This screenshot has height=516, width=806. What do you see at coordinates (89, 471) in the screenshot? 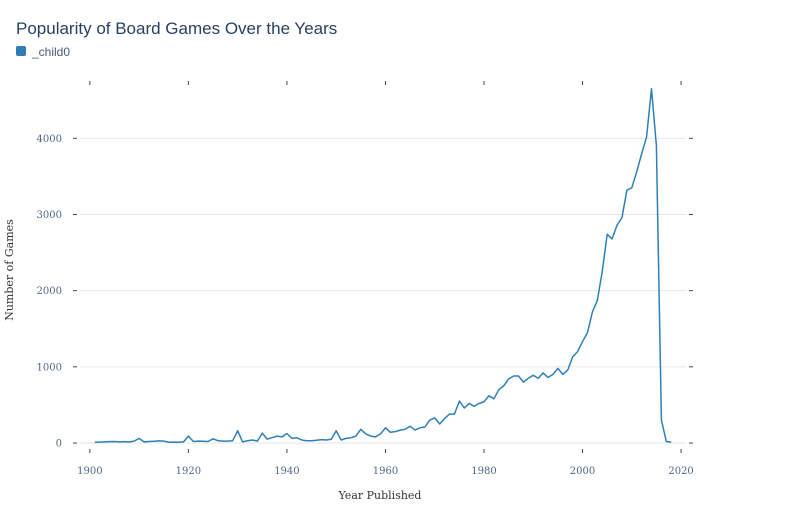
I see `x-tick-label: 1900` at bounding box center [89, 471].